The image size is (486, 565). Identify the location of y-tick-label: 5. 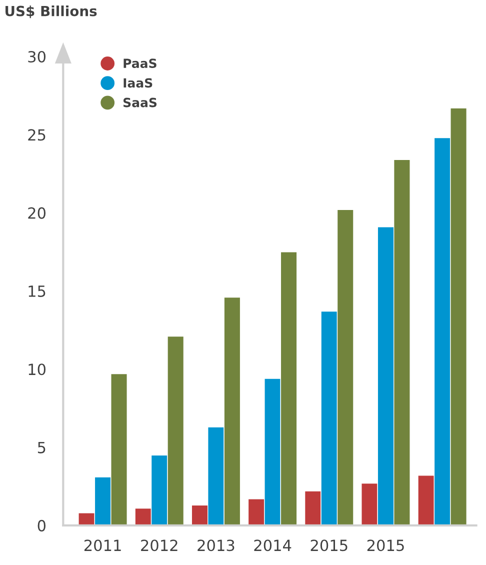
(42, 448).